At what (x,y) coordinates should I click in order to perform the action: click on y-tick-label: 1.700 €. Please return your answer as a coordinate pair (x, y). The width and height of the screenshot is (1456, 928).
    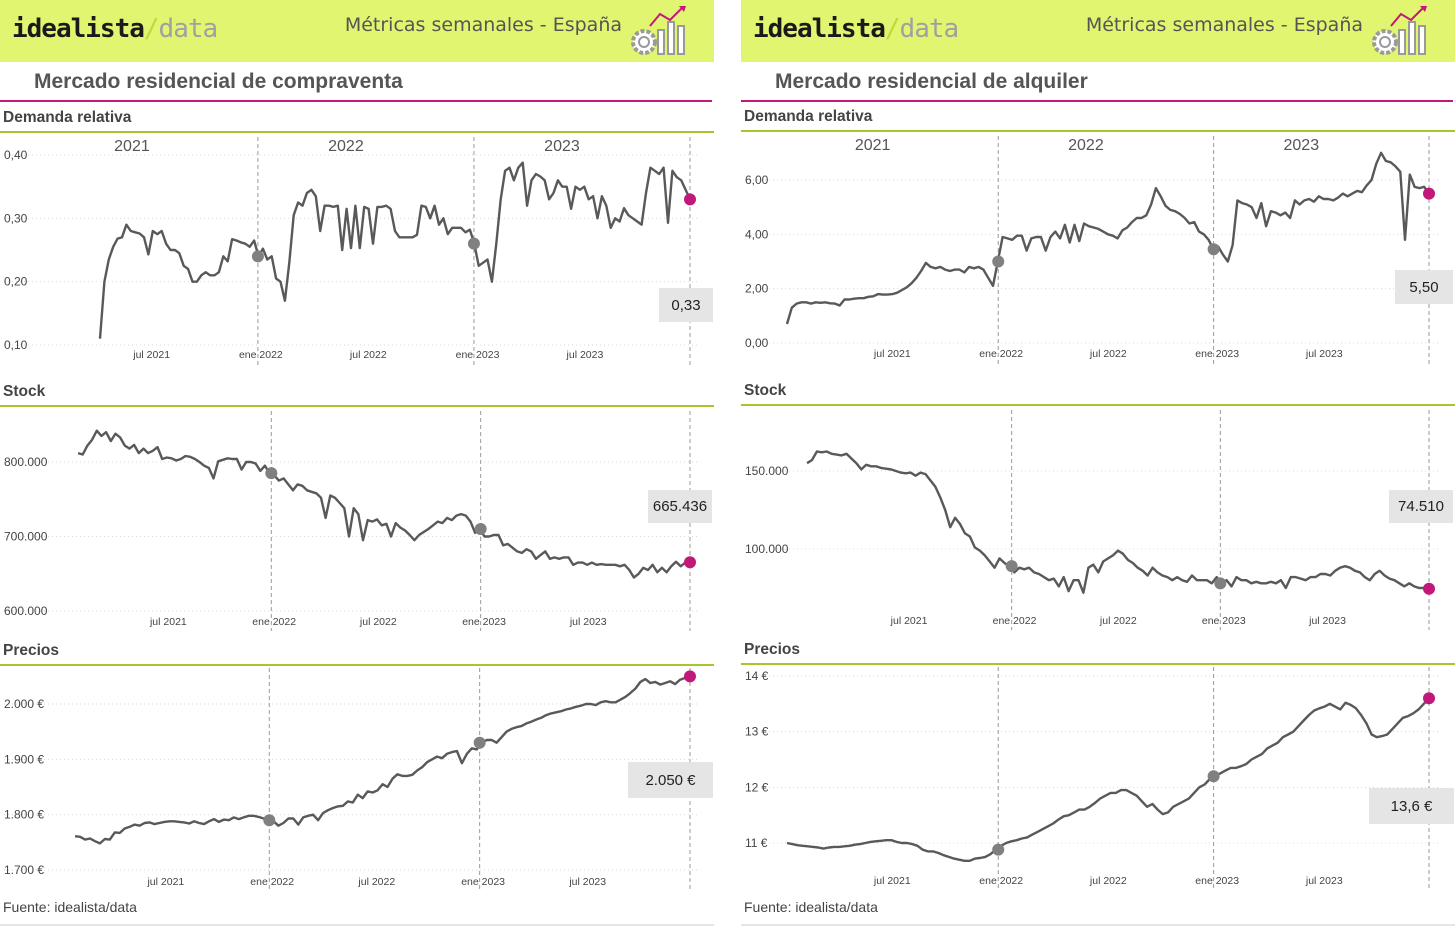
    Looking at the image, I should click on (24, 870).